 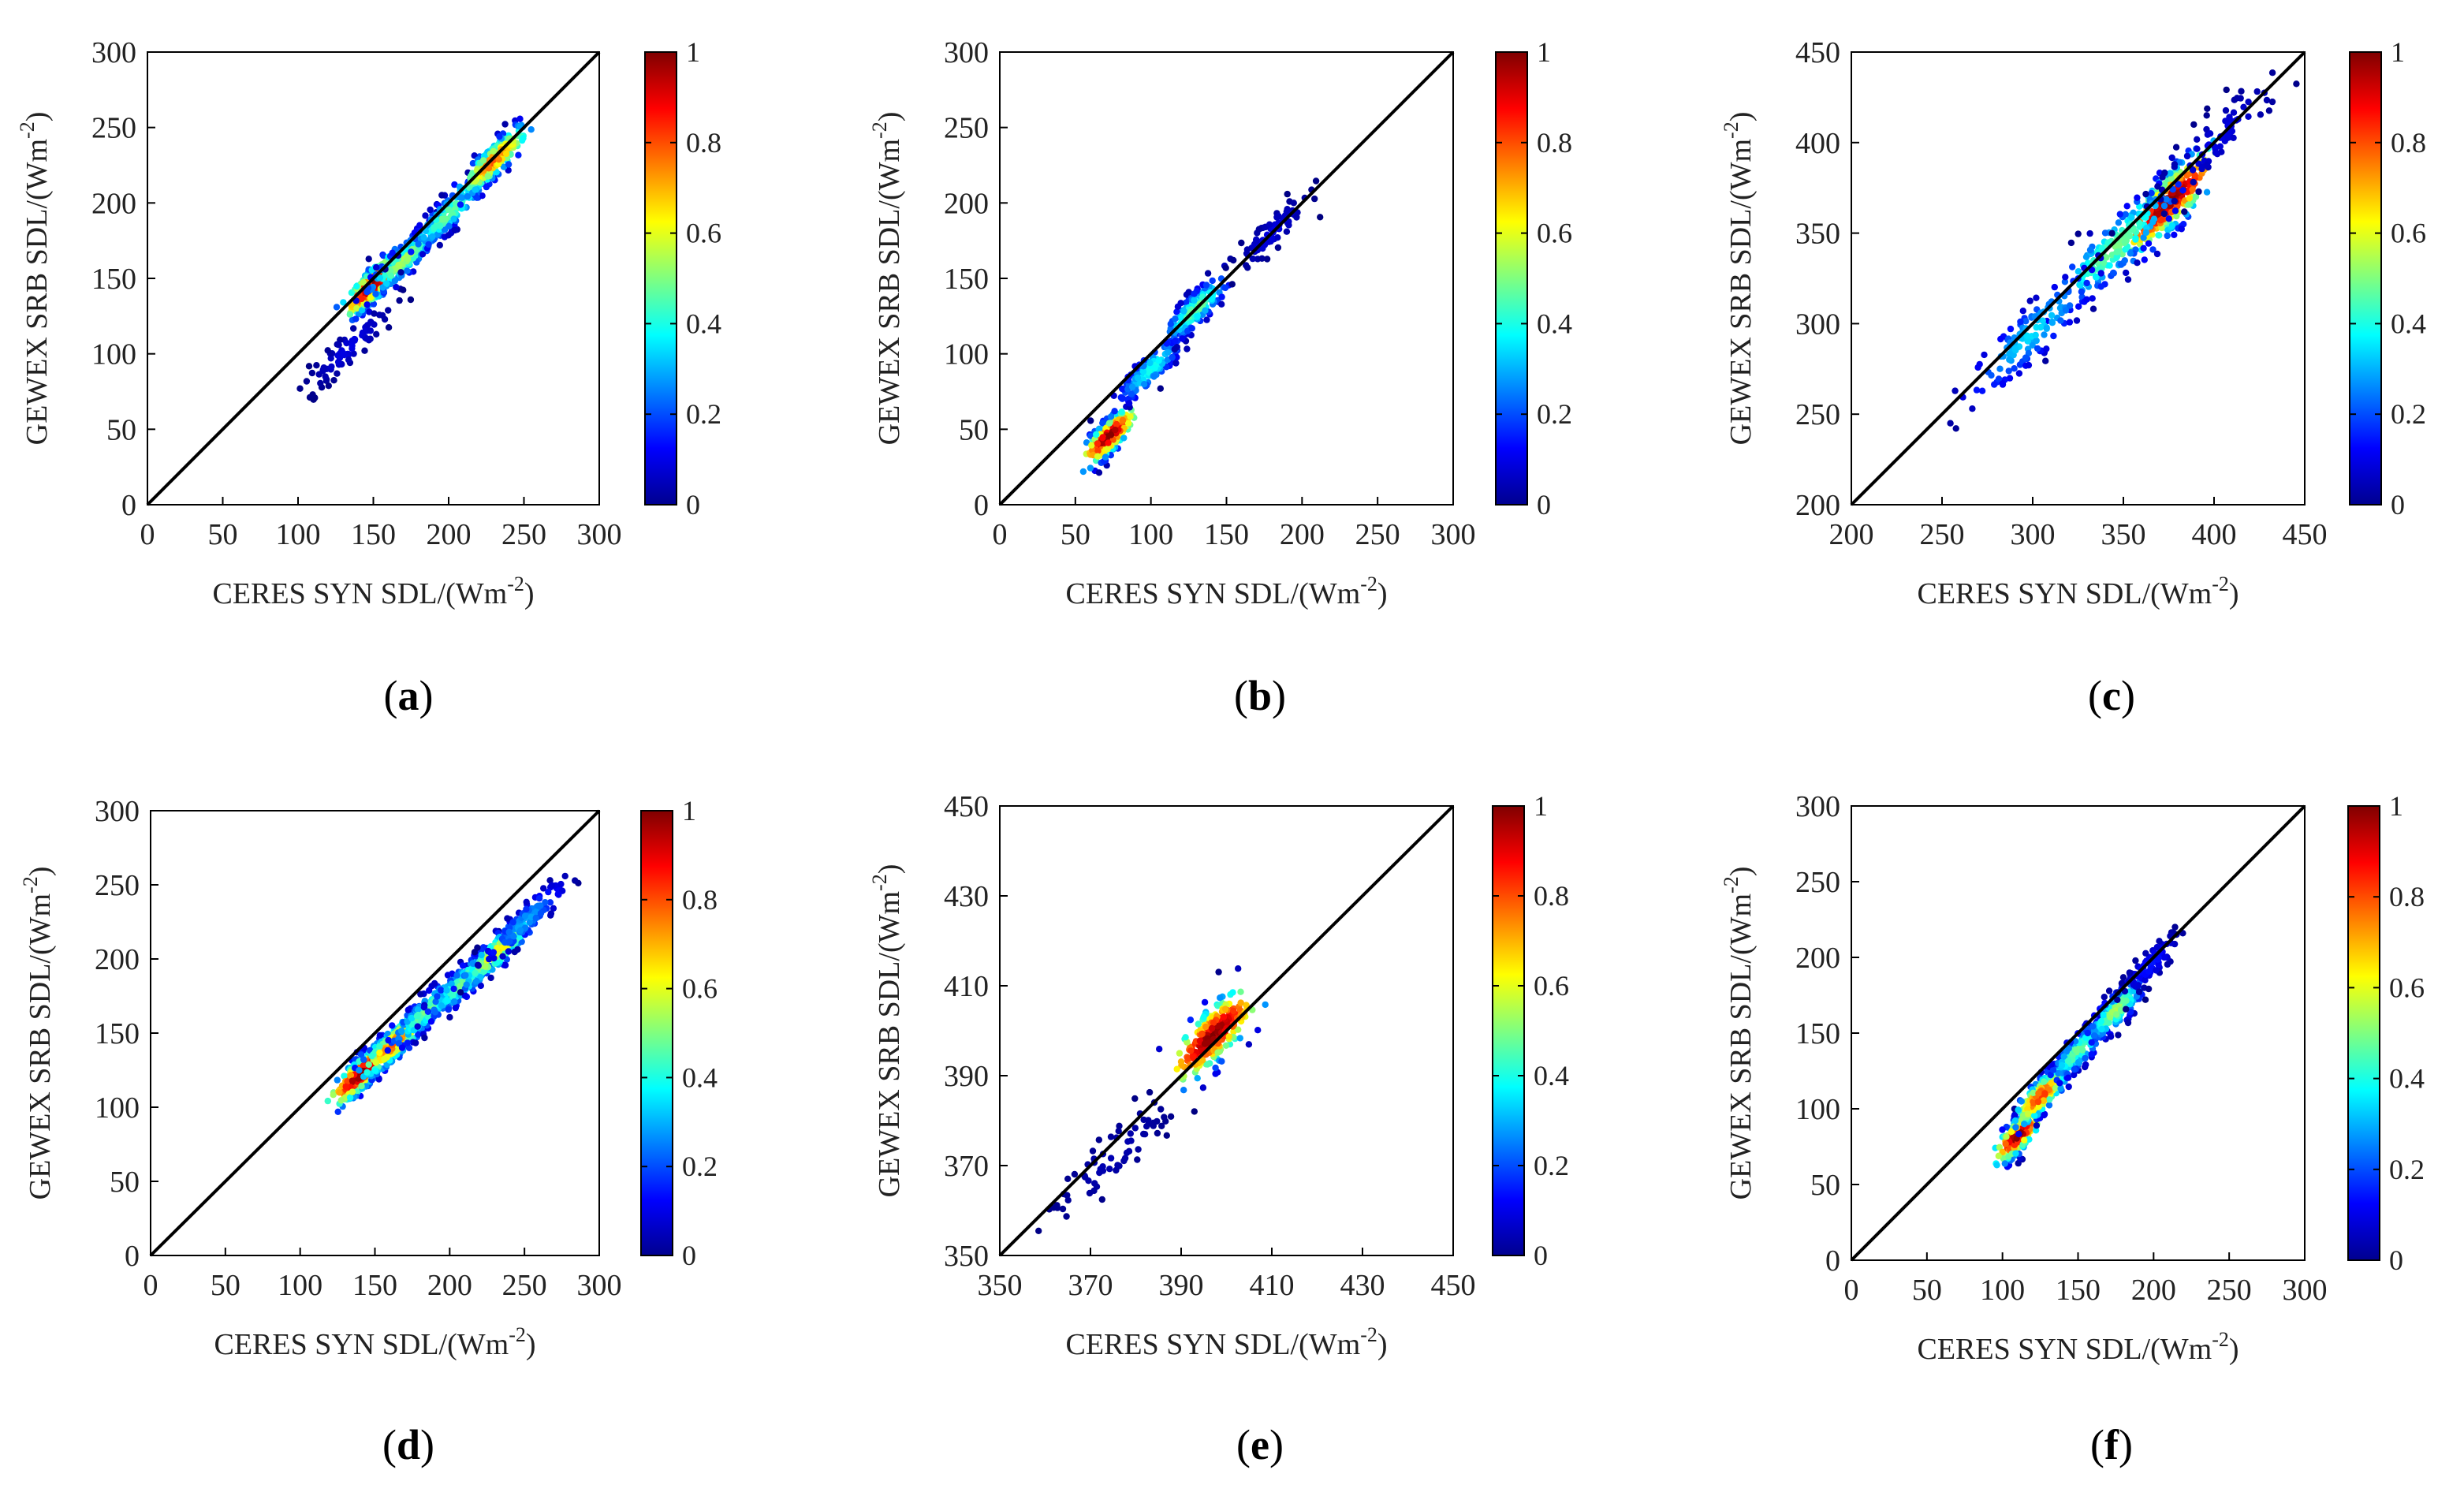 What do you see at coordinates (1272, 1285) in the screenshot?
I see `x-tick-label: 410` at bounding box center [1272, 1285].